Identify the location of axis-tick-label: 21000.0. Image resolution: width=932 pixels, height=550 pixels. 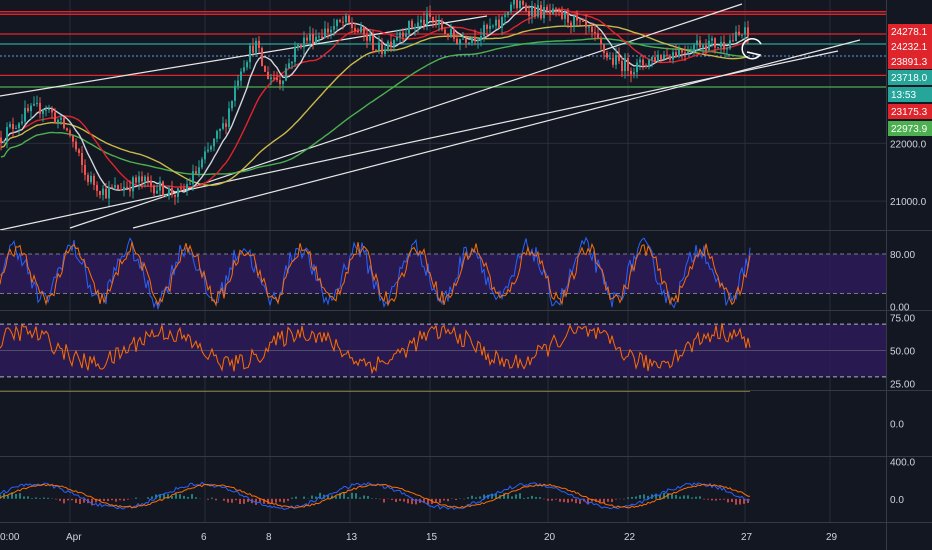
(908, 202).